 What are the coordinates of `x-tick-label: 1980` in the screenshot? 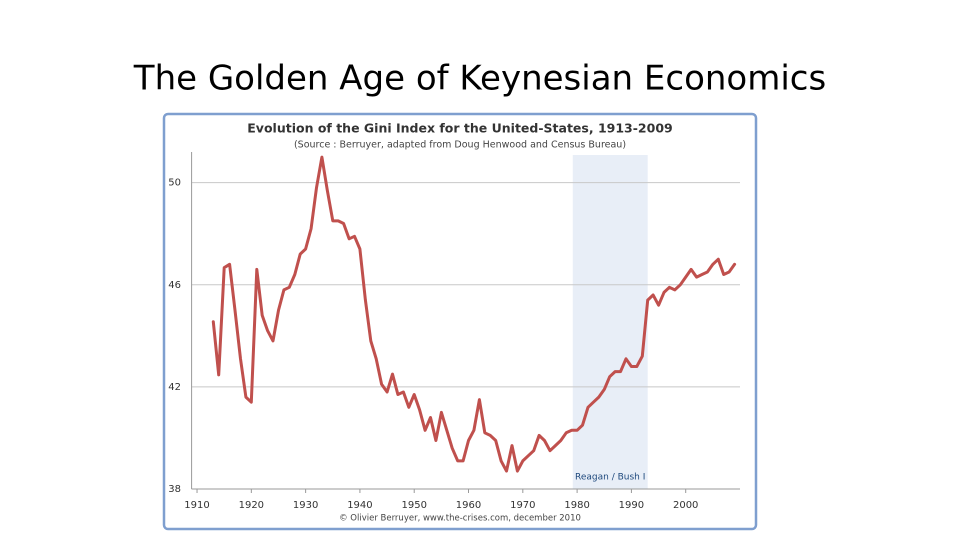 It's located at (576, 505).